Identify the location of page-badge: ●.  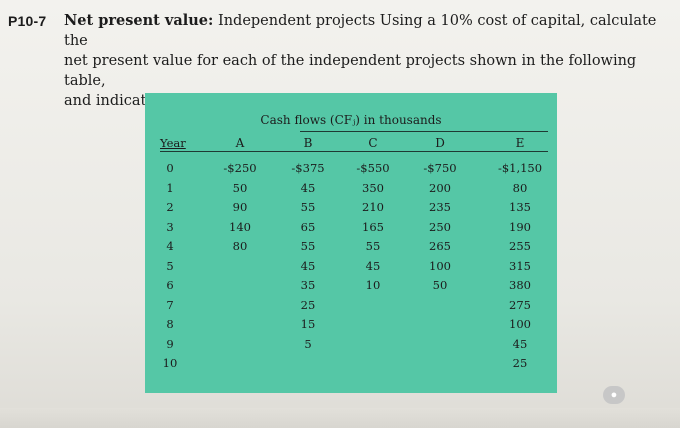
(614, 395).